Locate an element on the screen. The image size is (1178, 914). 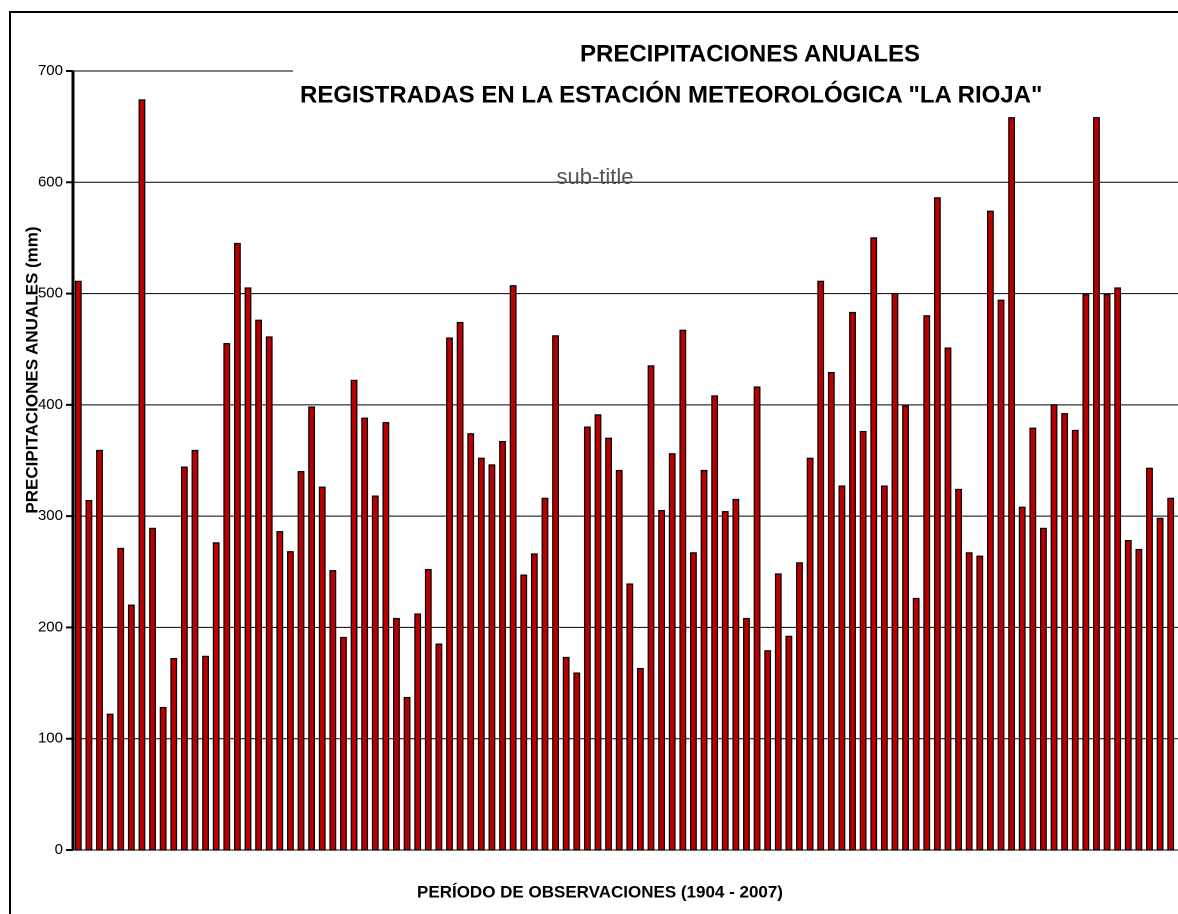
y-tick-label: 400 is located at coordinates (50, 404).